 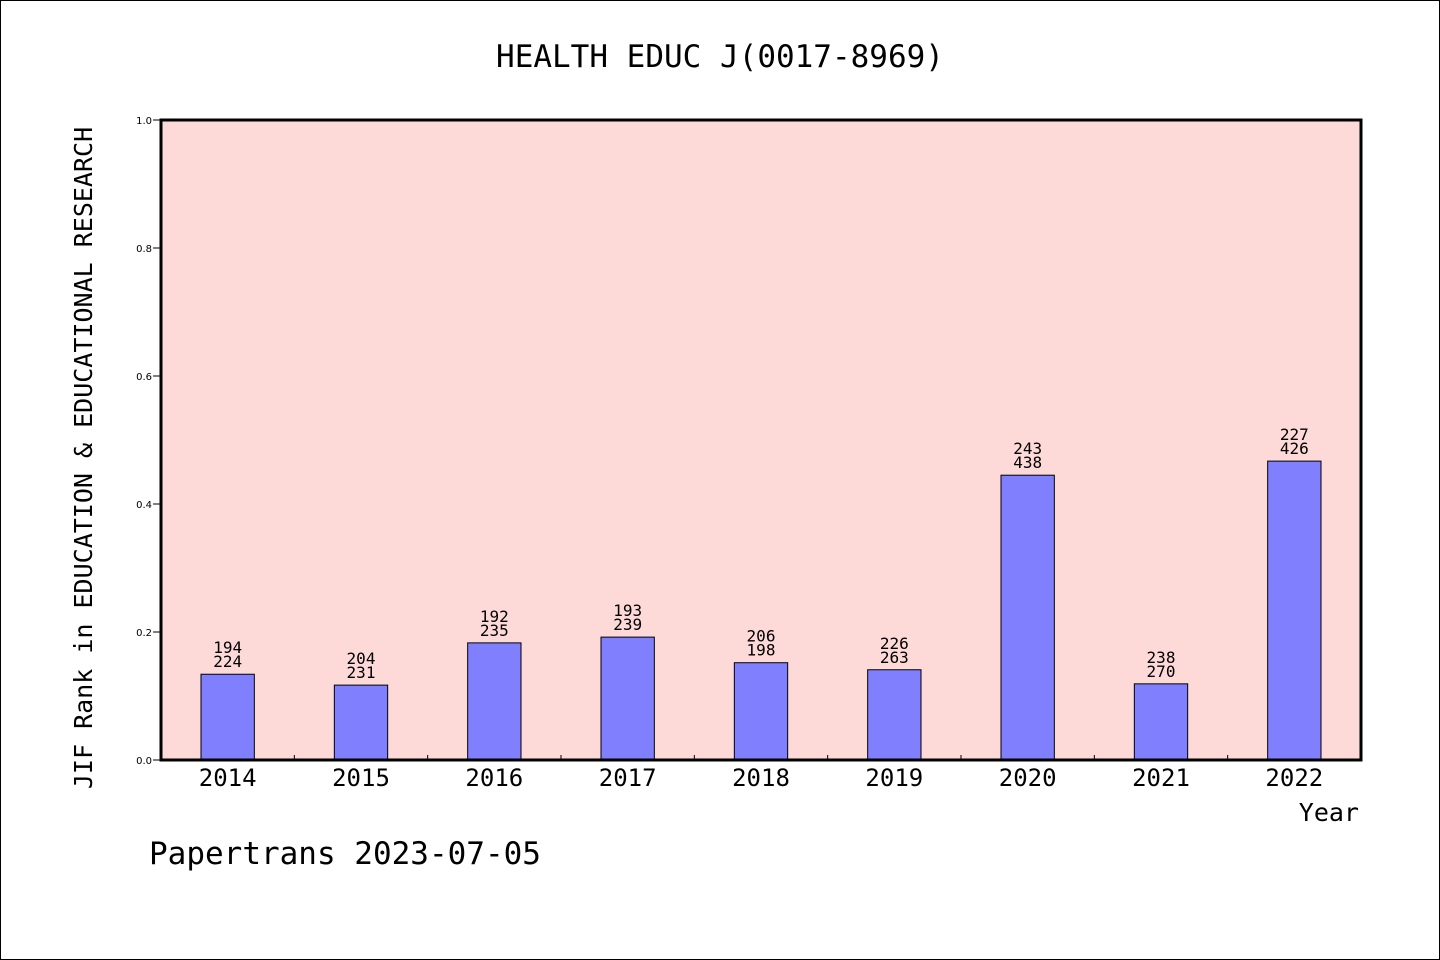 I want to click on bar-total-label: 239, so click(x=627, y=624).